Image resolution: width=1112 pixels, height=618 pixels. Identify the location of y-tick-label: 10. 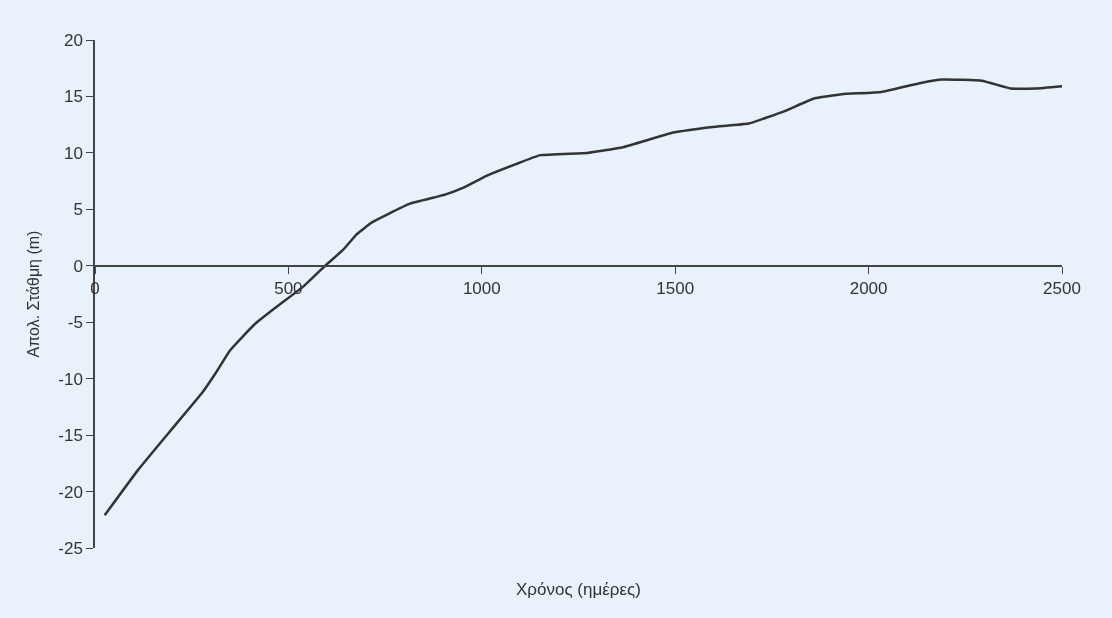
(73, 153).